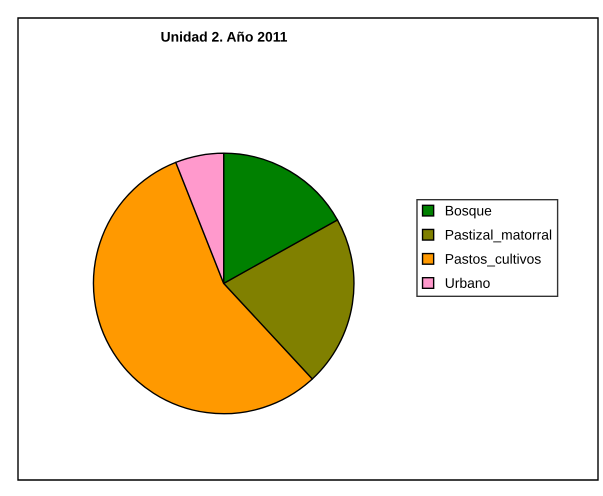 The height and width of the screenshot is (496, 603). What do you see at coordinates (469, 212) in the screenshot?
I see `legend-label: Bosque` at bounding box center [469, 212].